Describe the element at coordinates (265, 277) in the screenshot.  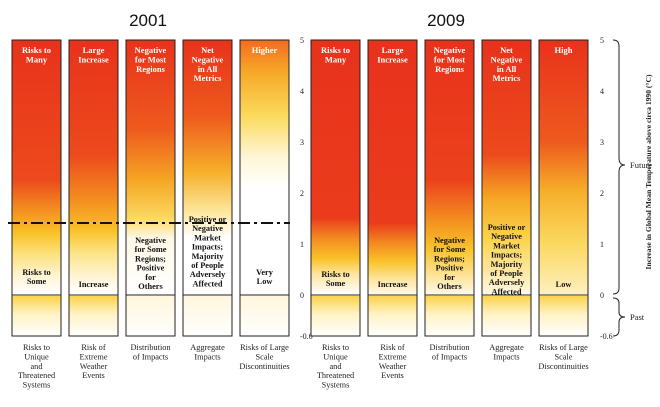
I see `bottom-level-label: Very Low` at that location.